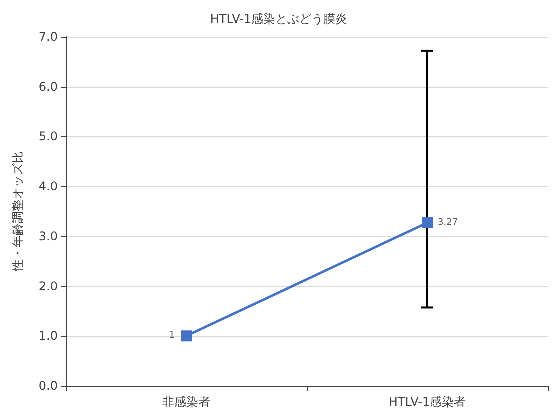 This screenshot has height=418, width=558. What do you see at coordinates (448, 223) in the screenshot?
I see `data-label: 3.27` at bounding box center [448, 223].